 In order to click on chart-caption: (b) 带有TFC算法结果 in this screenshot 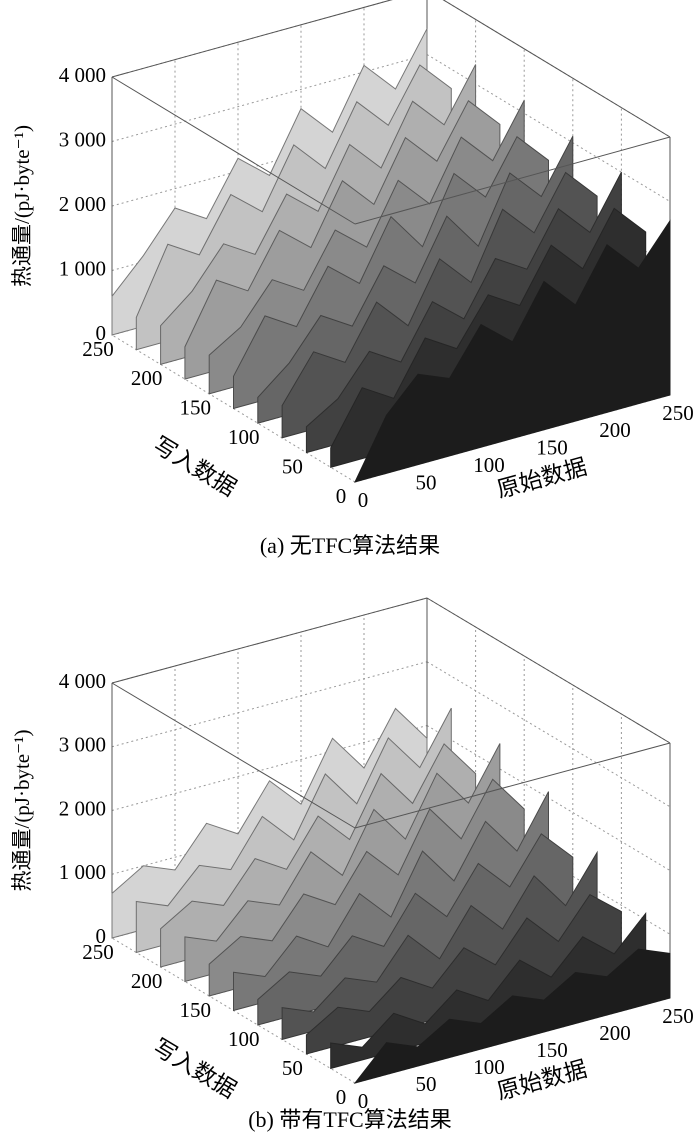, I will do `click(350, 1119)`.